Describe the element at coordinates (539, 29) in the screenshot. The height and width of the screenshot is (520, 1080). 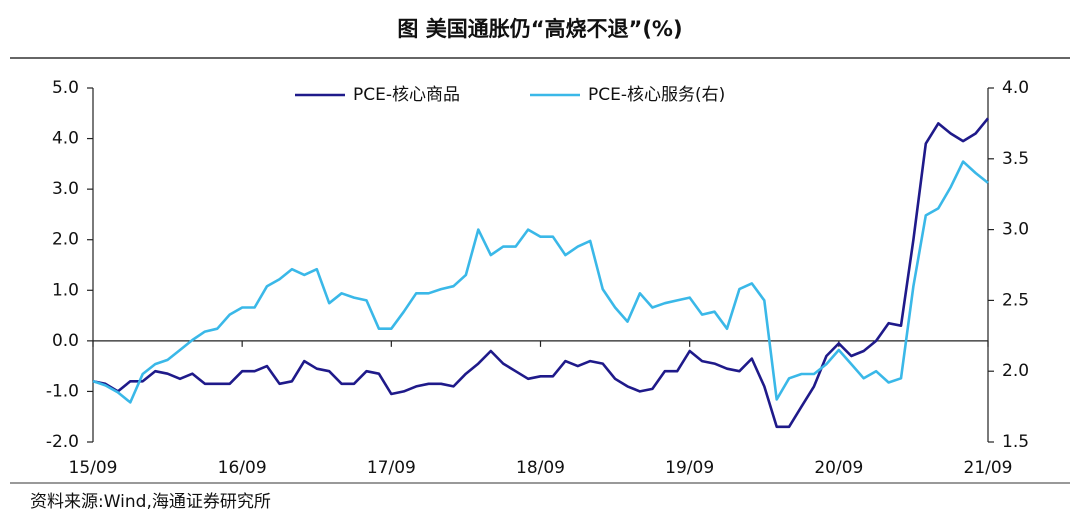
I see `chart-title: 图 美国通胀仍“高烧不退”(%)` at that location.